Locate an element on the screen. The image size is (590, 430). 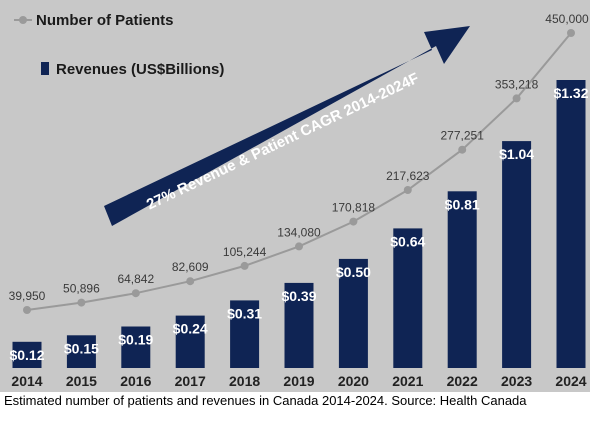
revenue-bar-label: $0.12 is located at coordinates (26, 355).